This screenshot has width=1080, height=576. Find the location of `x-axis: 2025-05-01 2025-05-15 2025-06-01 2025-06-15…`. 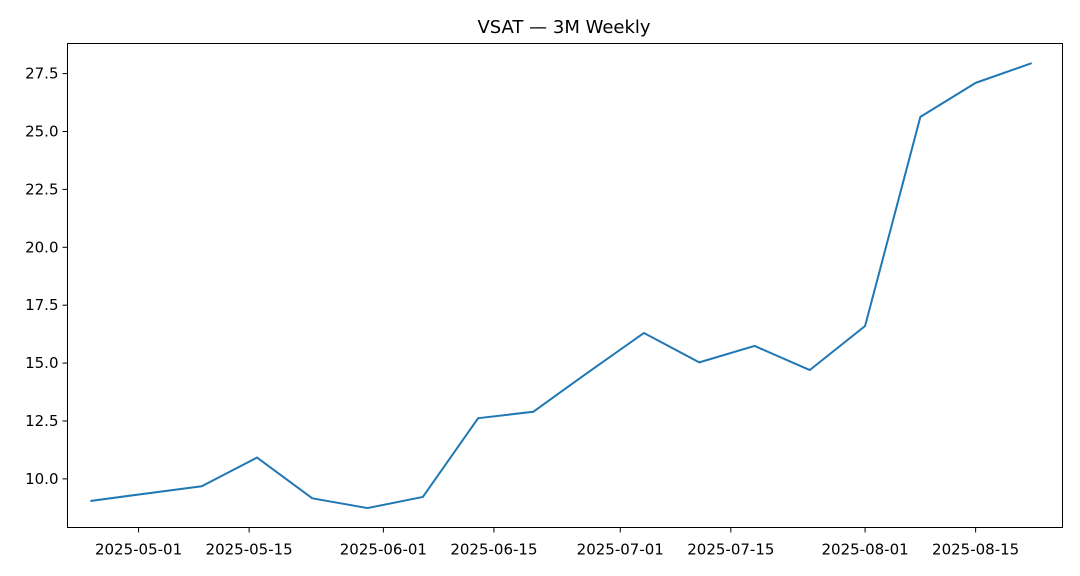

x-axis: 2025-05-01 2025-05-15 2025-06-01 2025-06-15… is located at coordinates (557, 543).